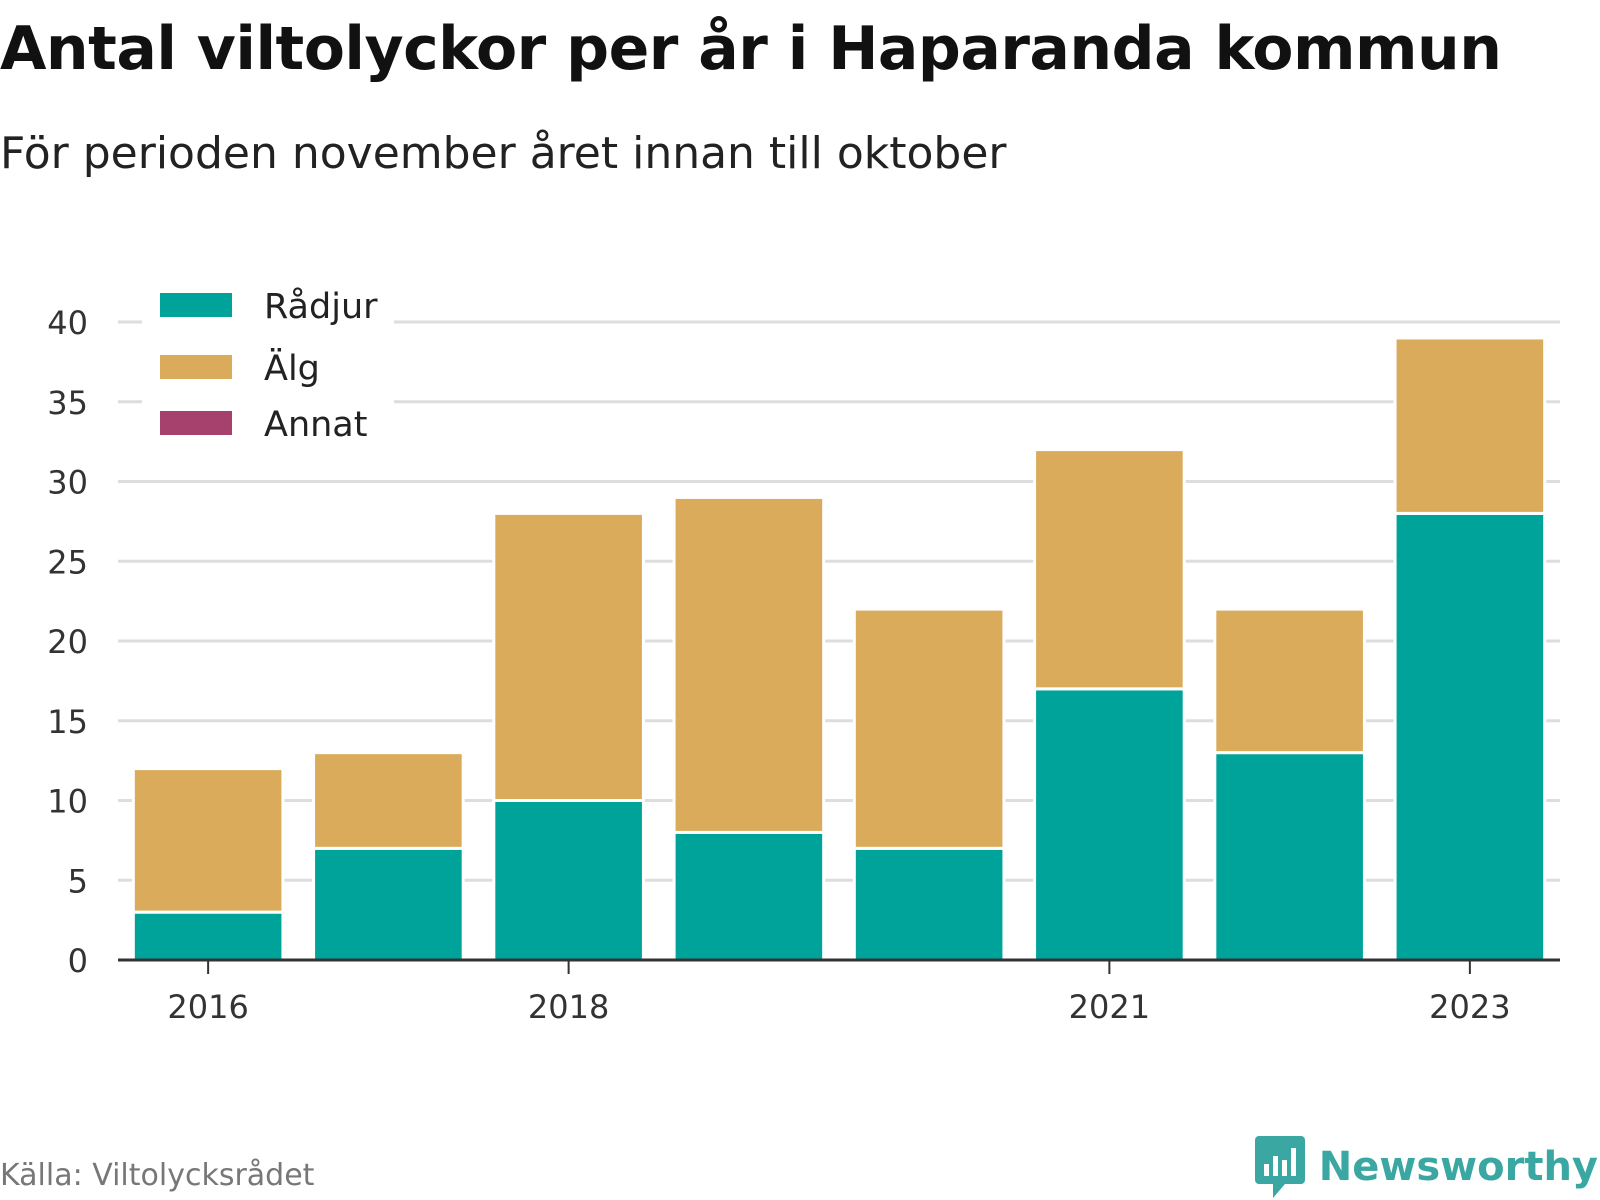 The image size is (1600, 1200). I want to click on bar-radjur-2022, so click(1289, 856).